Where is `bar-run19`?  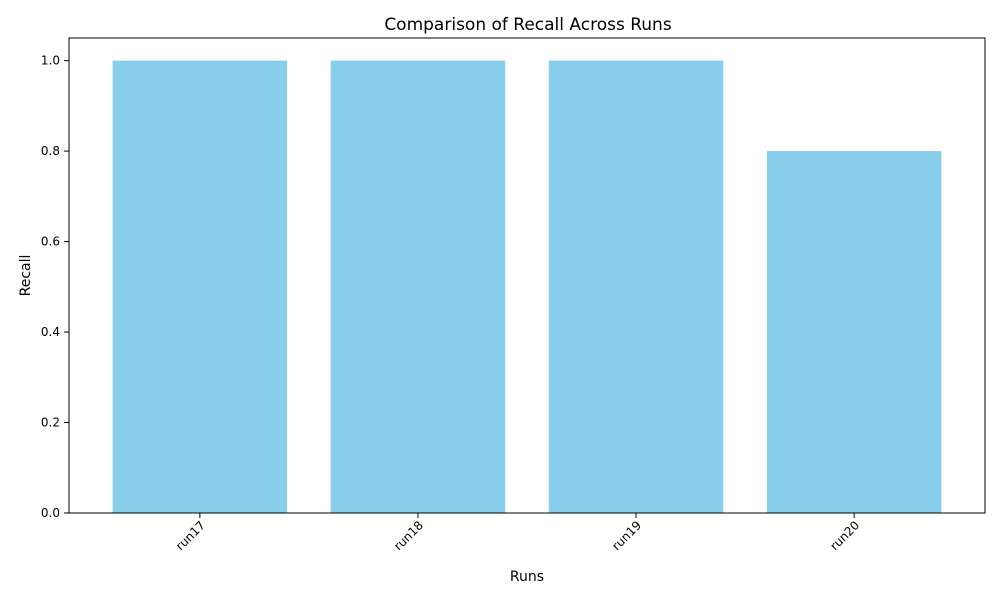 bar-run19 is located at coordinates (636, 286).